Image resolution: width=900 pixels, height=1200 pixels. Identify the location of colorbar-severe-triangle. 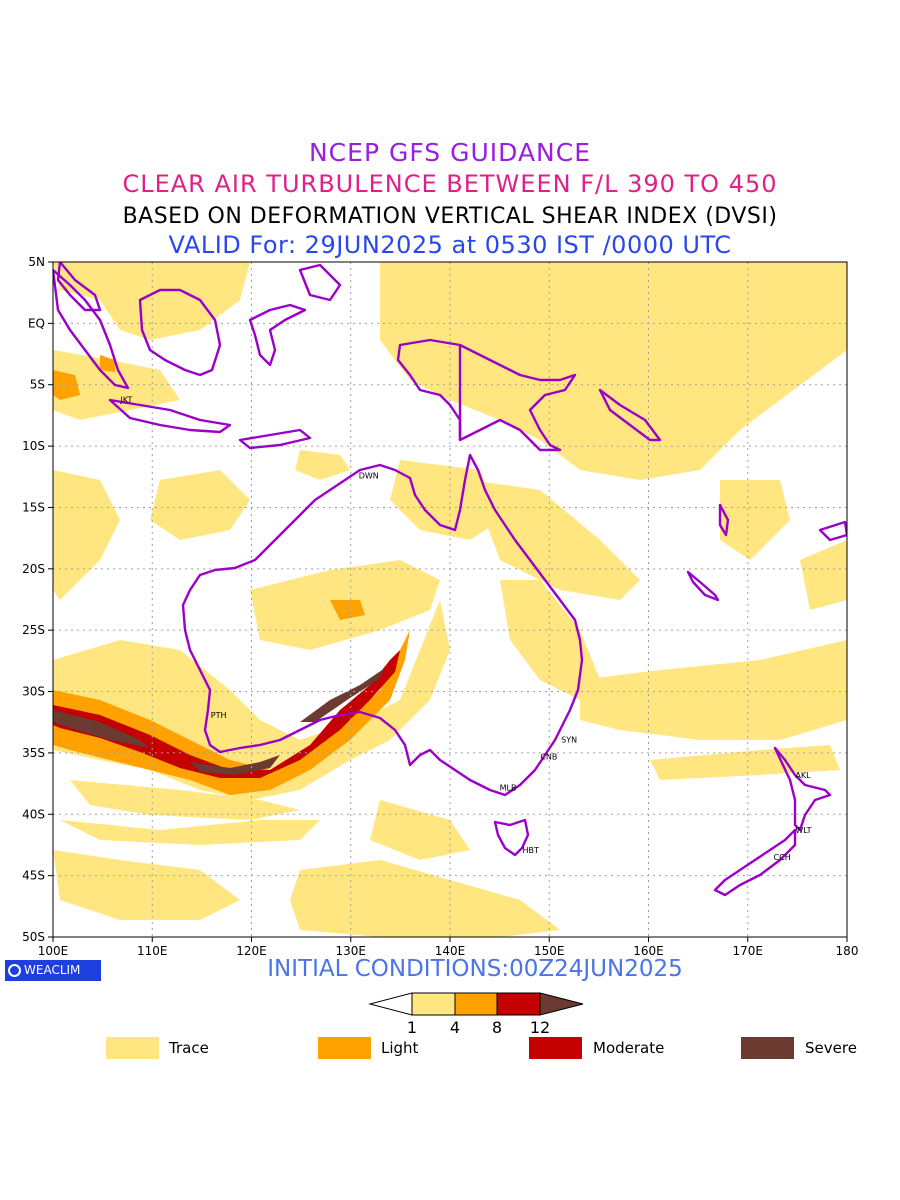
(561, 1004).